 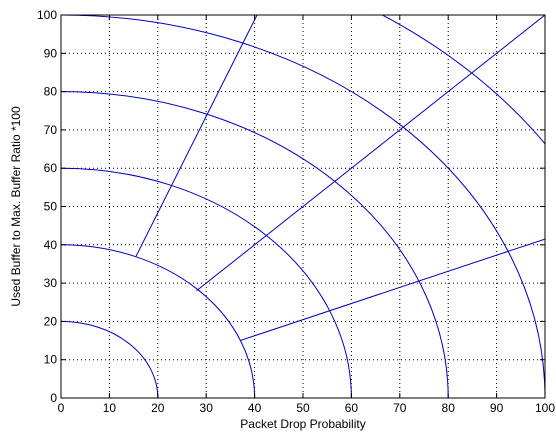 What do you see at coordinates (449, 408) in the screenshot?
I see `x-tick-label: 80` at bounding box center [449, 408].